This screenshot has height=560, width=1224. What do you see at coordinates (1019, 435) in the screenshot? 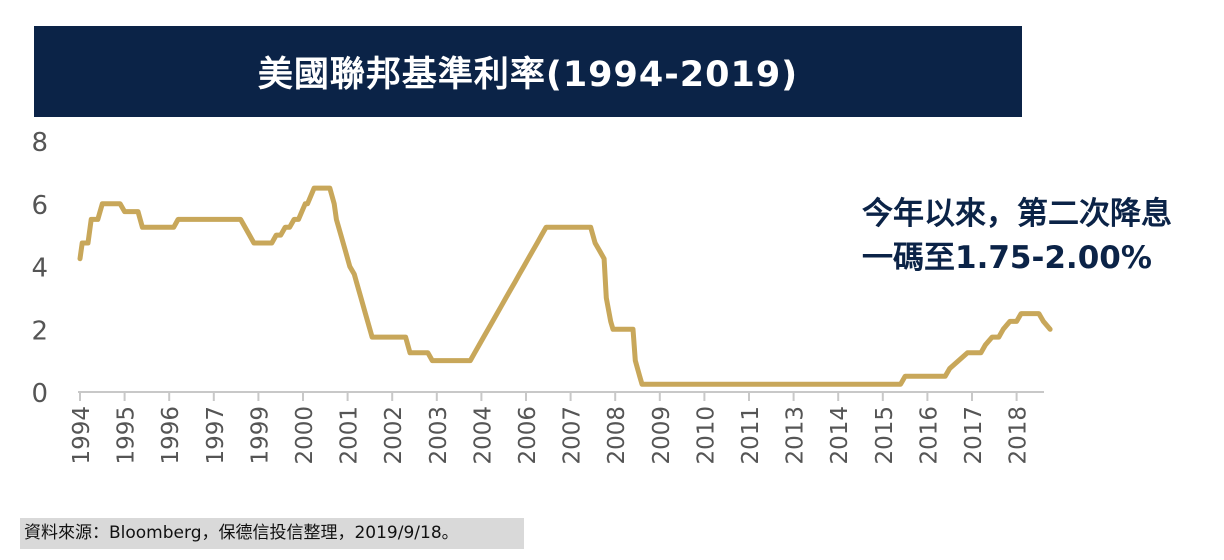
I see `x-tick-label: 2018` at bounding box center [1019, 435].